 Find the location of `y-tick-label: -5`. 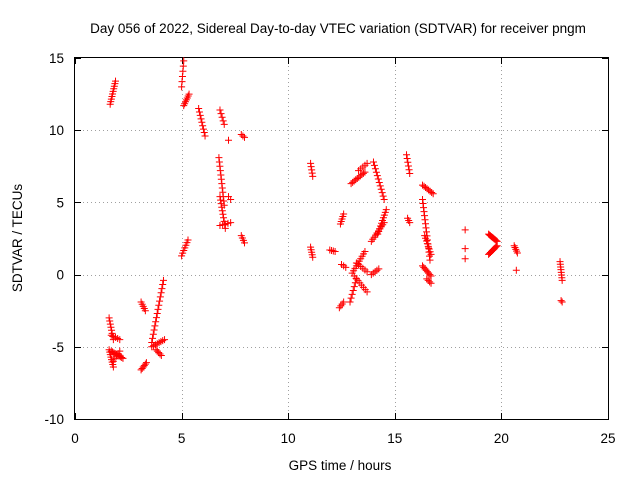

y-tick-label: -5 is located at coordinates (58, 347).